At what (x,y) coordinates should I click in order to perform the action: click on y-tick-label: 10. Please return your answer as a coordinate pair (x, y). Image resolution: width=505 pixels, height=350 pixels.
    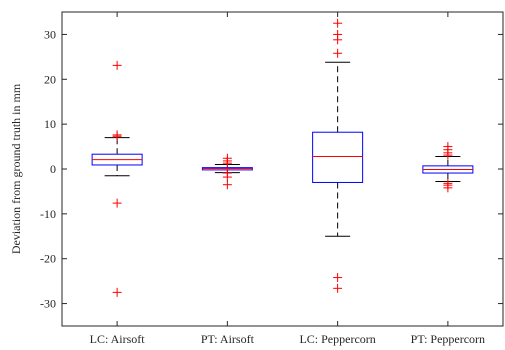
    Looking at the image, I should click on (50, 124).